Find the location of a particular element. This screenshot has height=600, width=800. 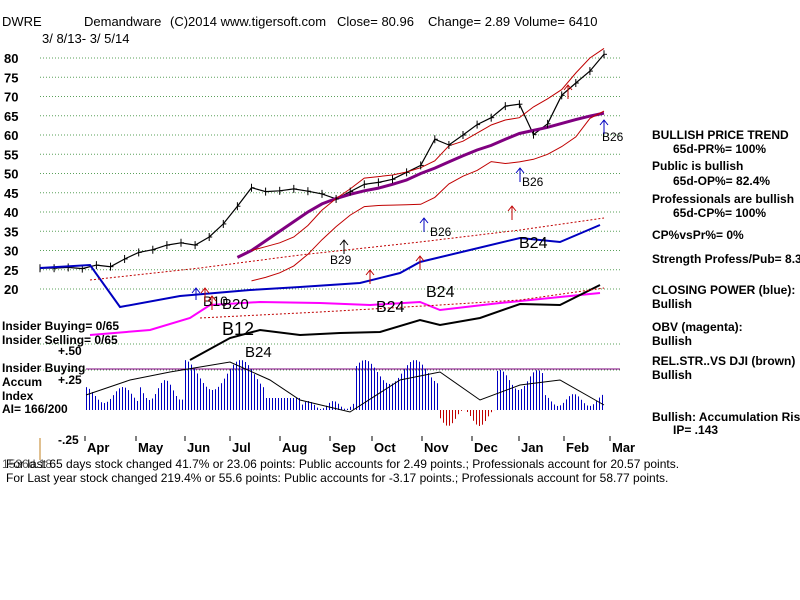

y-tick-label: 65 is located at coordinates (11, 116).